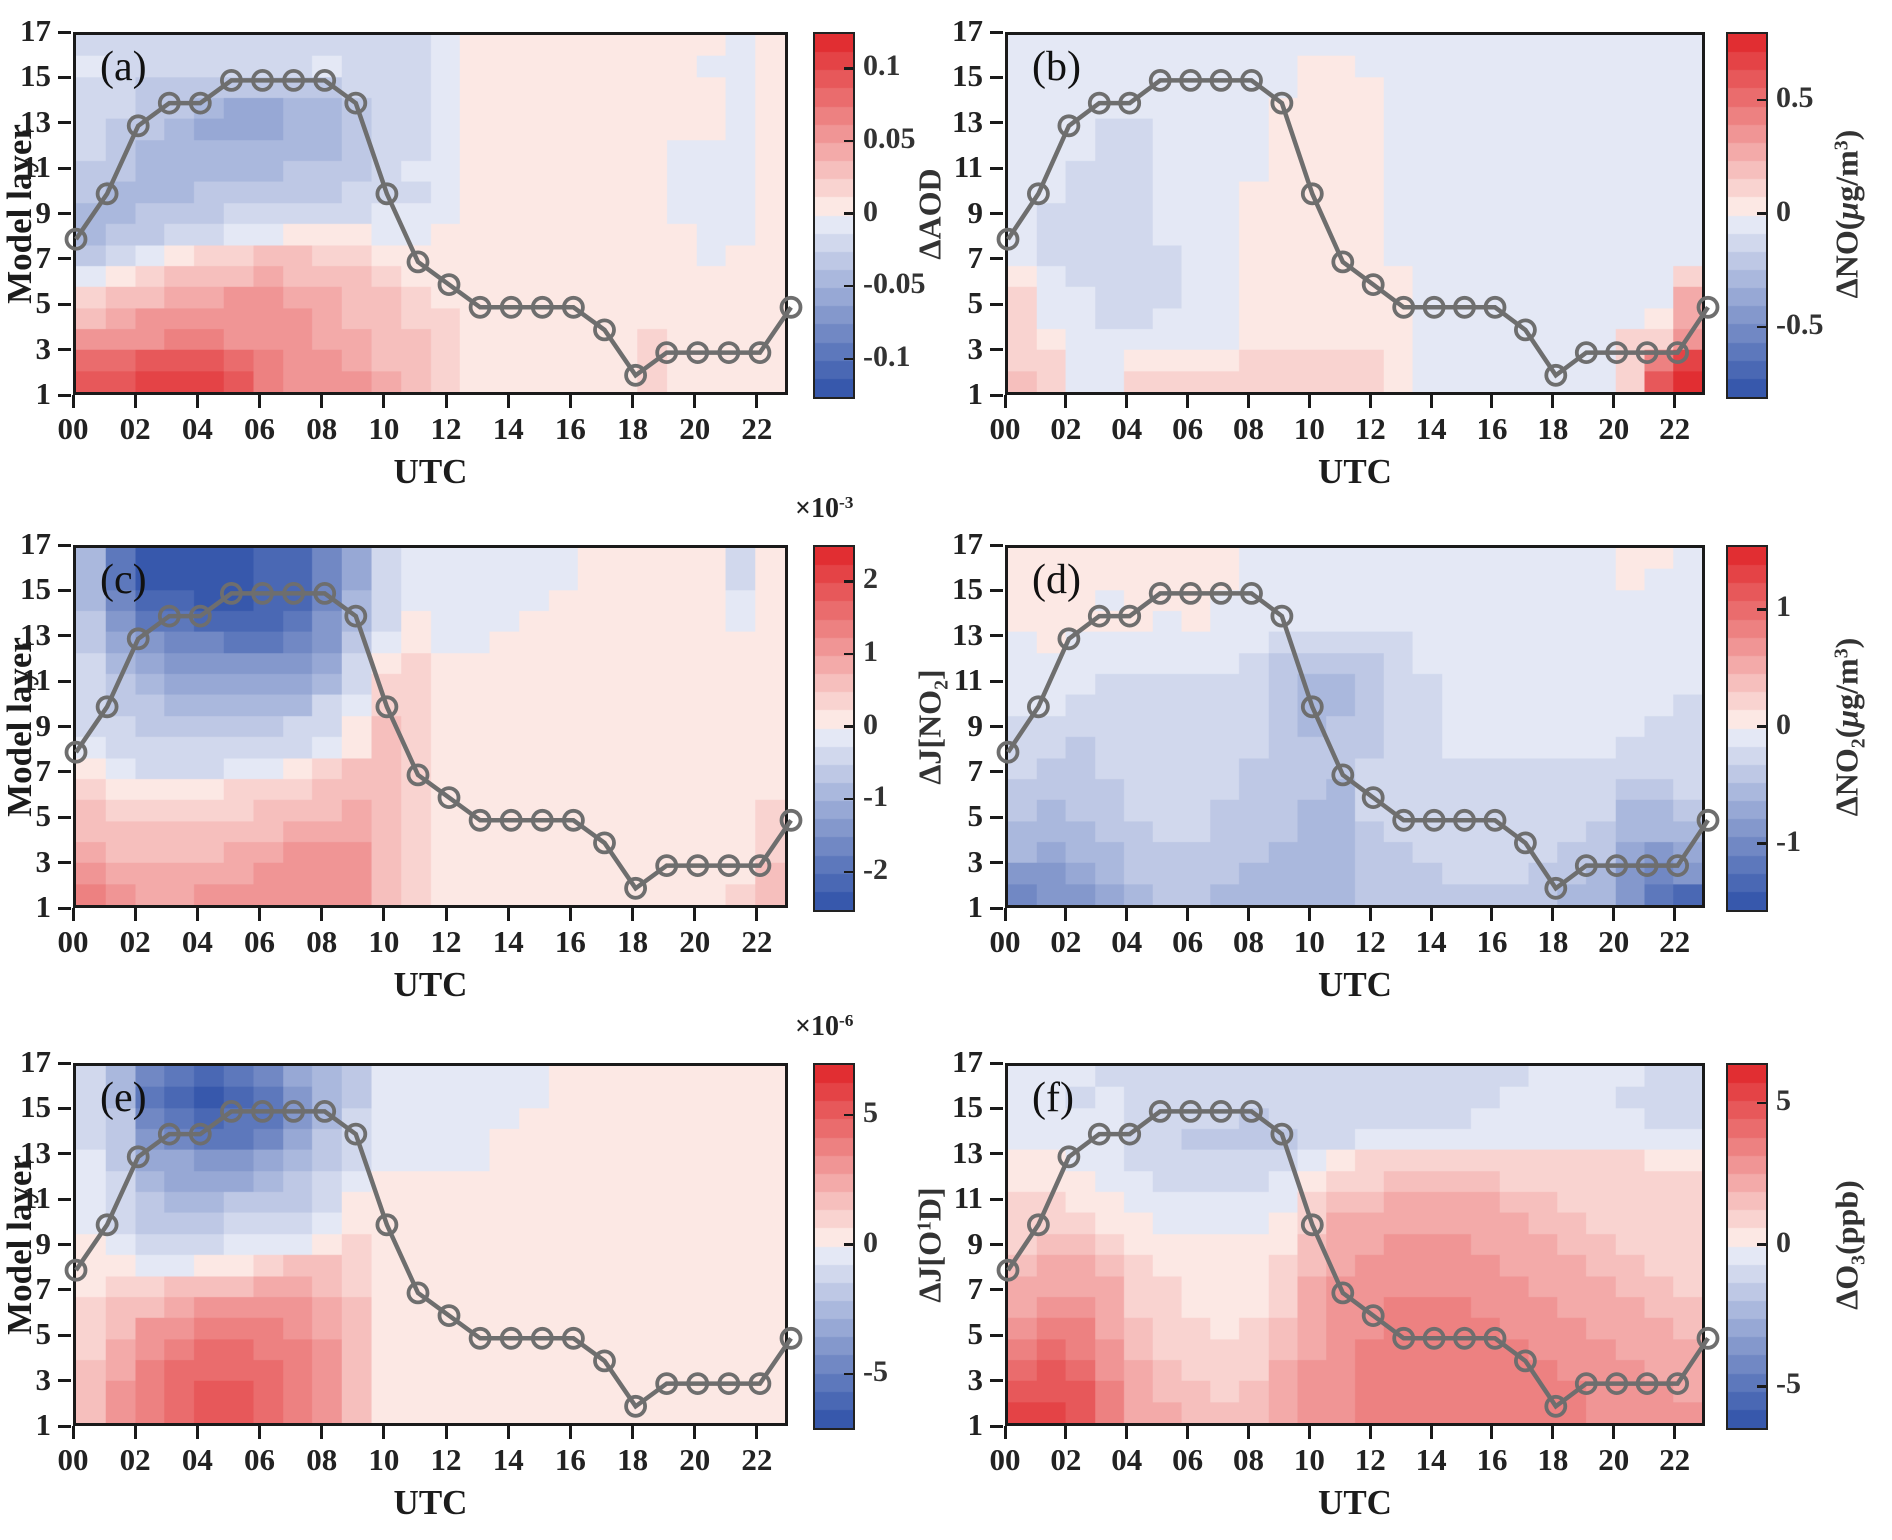 The width and height of the screenshot is (1892, 1540). Describe the element at coordinates (1847, 213) in the screenshot. I see `colorbar-label-b: ΔNO(μg/m3)` at that location.